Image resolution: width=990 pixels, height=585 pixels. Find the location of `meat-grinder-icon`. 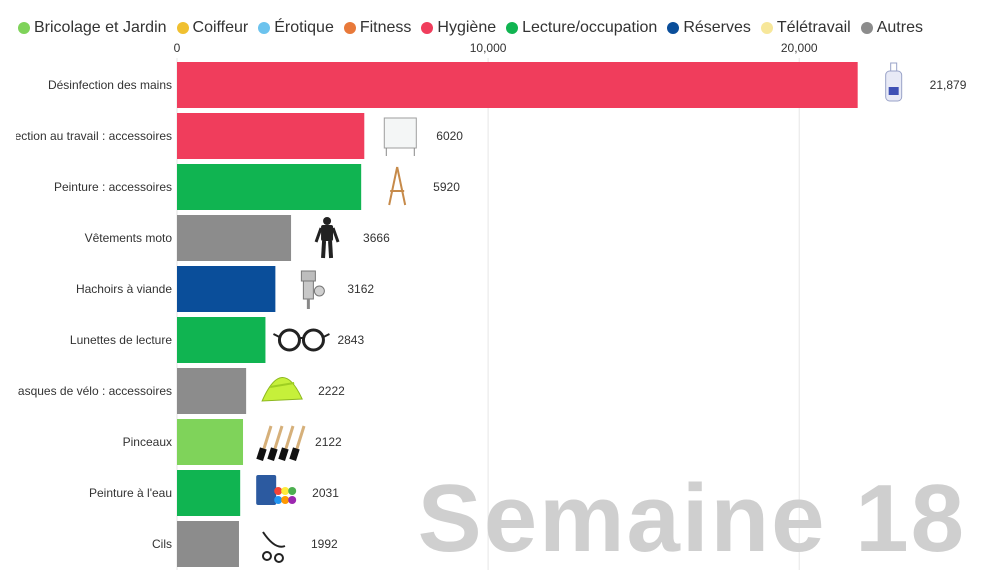

meat-grinder-icon is located at coordinates (312, 289).